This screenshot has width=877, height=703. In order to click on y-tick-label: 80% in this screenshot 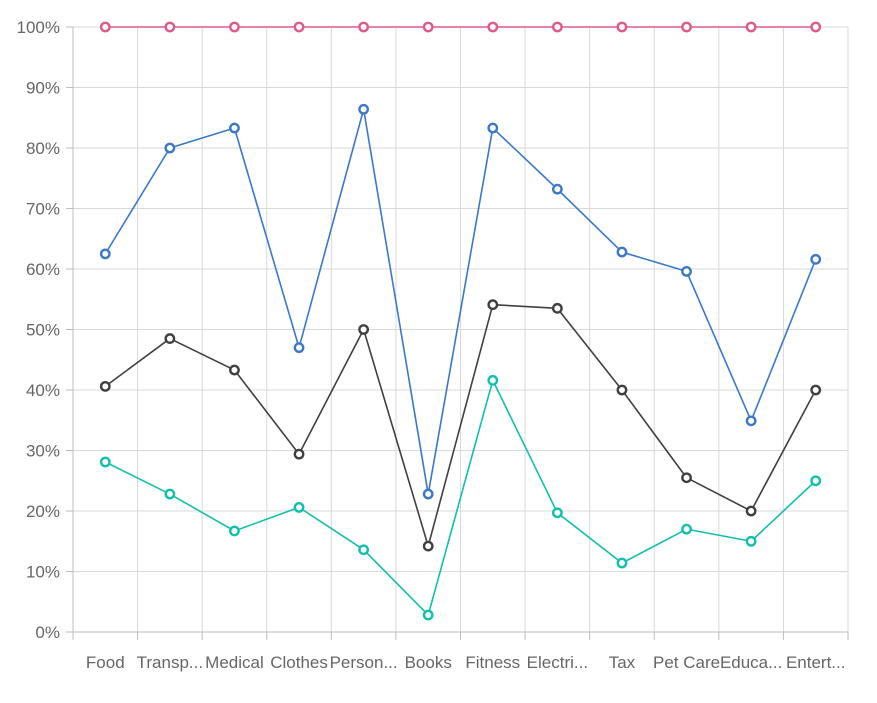, I will do `click(43, 148)`.